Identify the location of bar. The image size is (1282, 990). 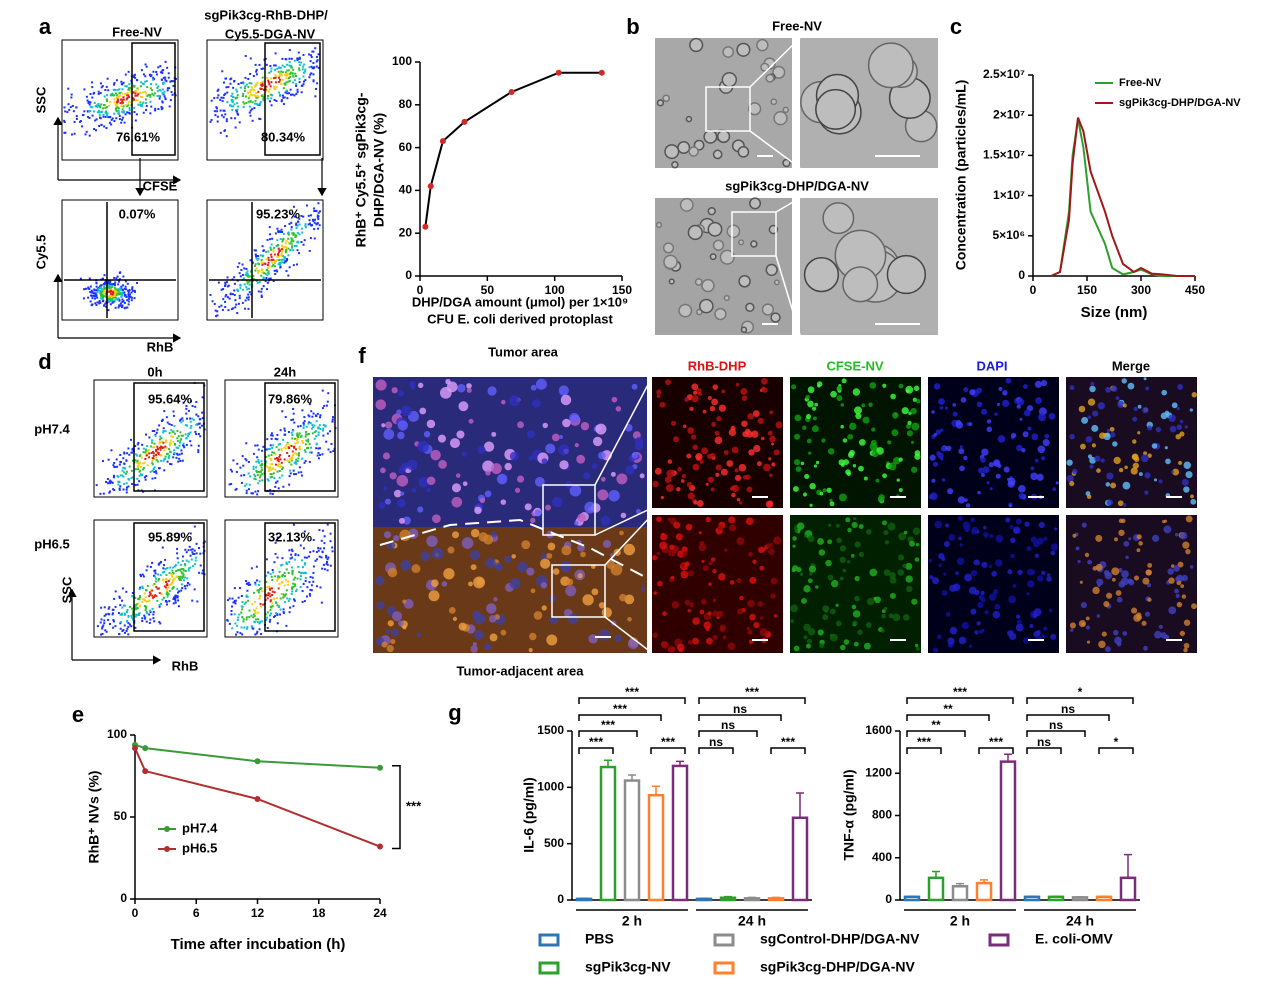
(656, 847).